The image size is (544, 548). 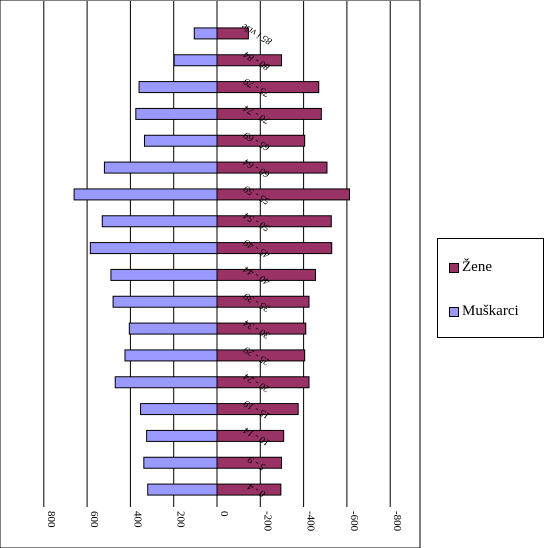 What do you see at coordinates (181, 519) in the screenshot?
I see `tick-label: 200` at bounding box center [181, 519].